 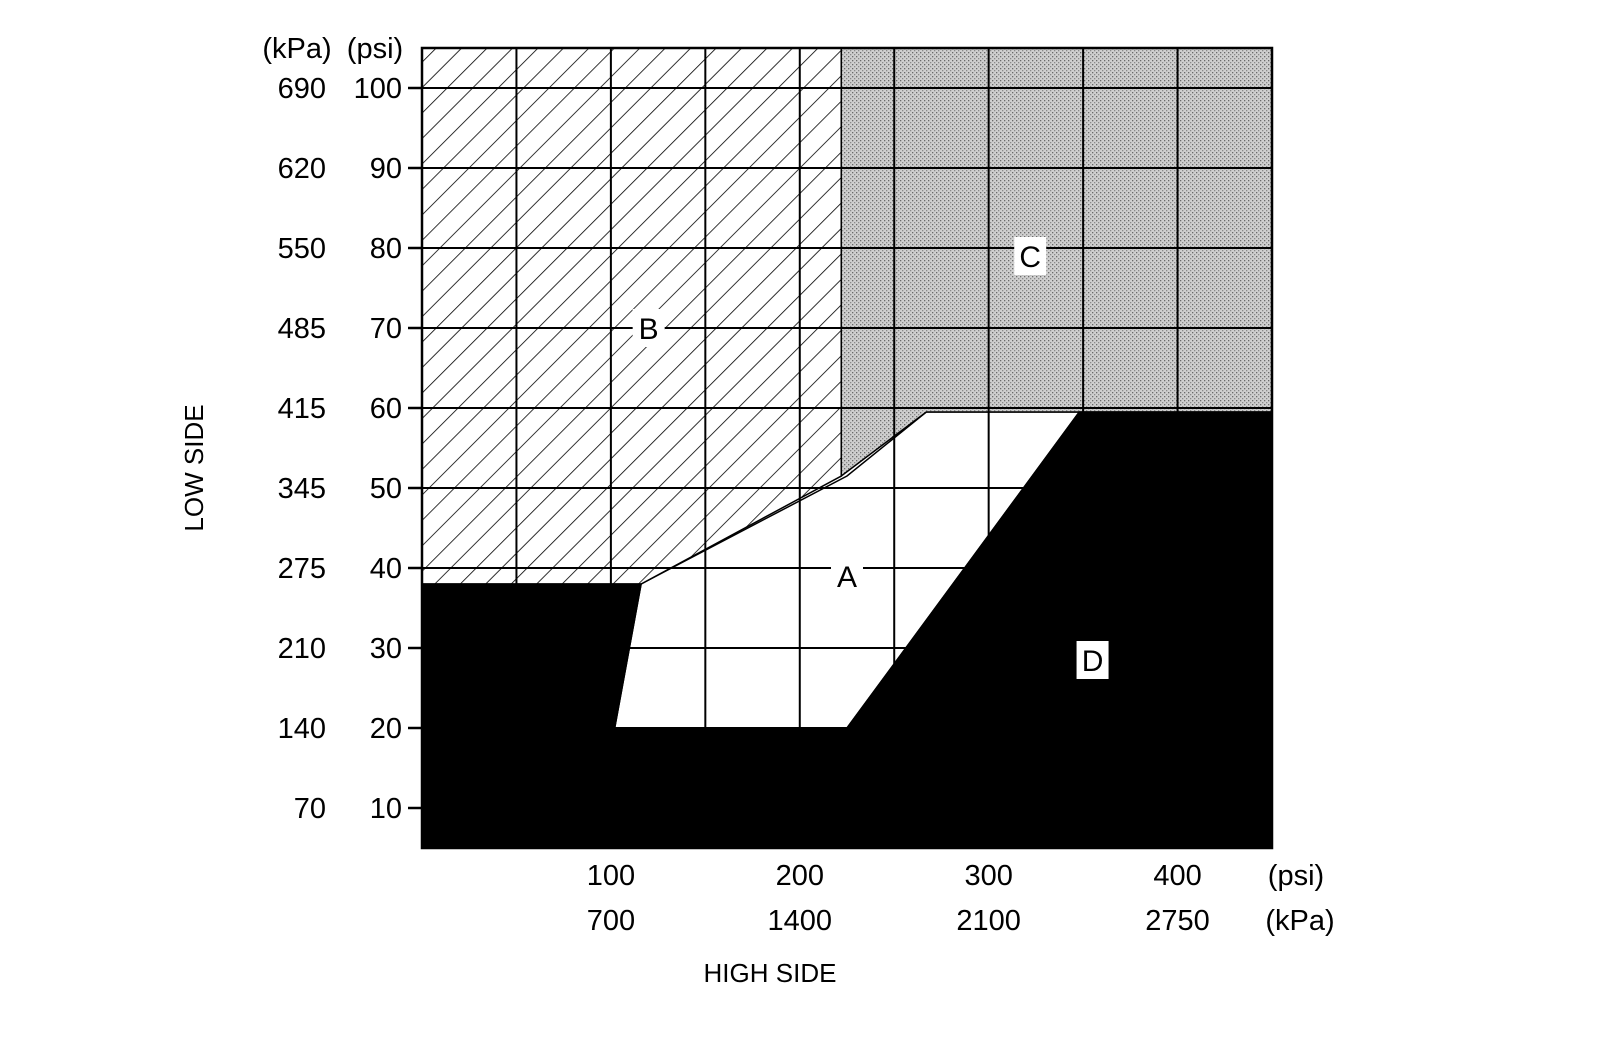 What do you see at coordinates (988, 876) in the screenshot?
I see `x-tick-label-psi: 300` at bounding box center [988, 876].